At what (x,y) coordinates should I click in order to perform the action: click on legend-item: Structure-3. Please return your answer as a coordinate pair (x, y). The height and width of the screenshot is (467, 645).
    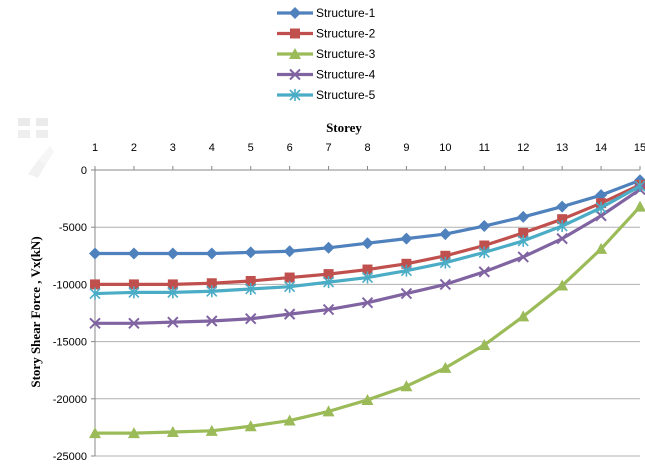
    Looking at the image, I should click on (326, 54).